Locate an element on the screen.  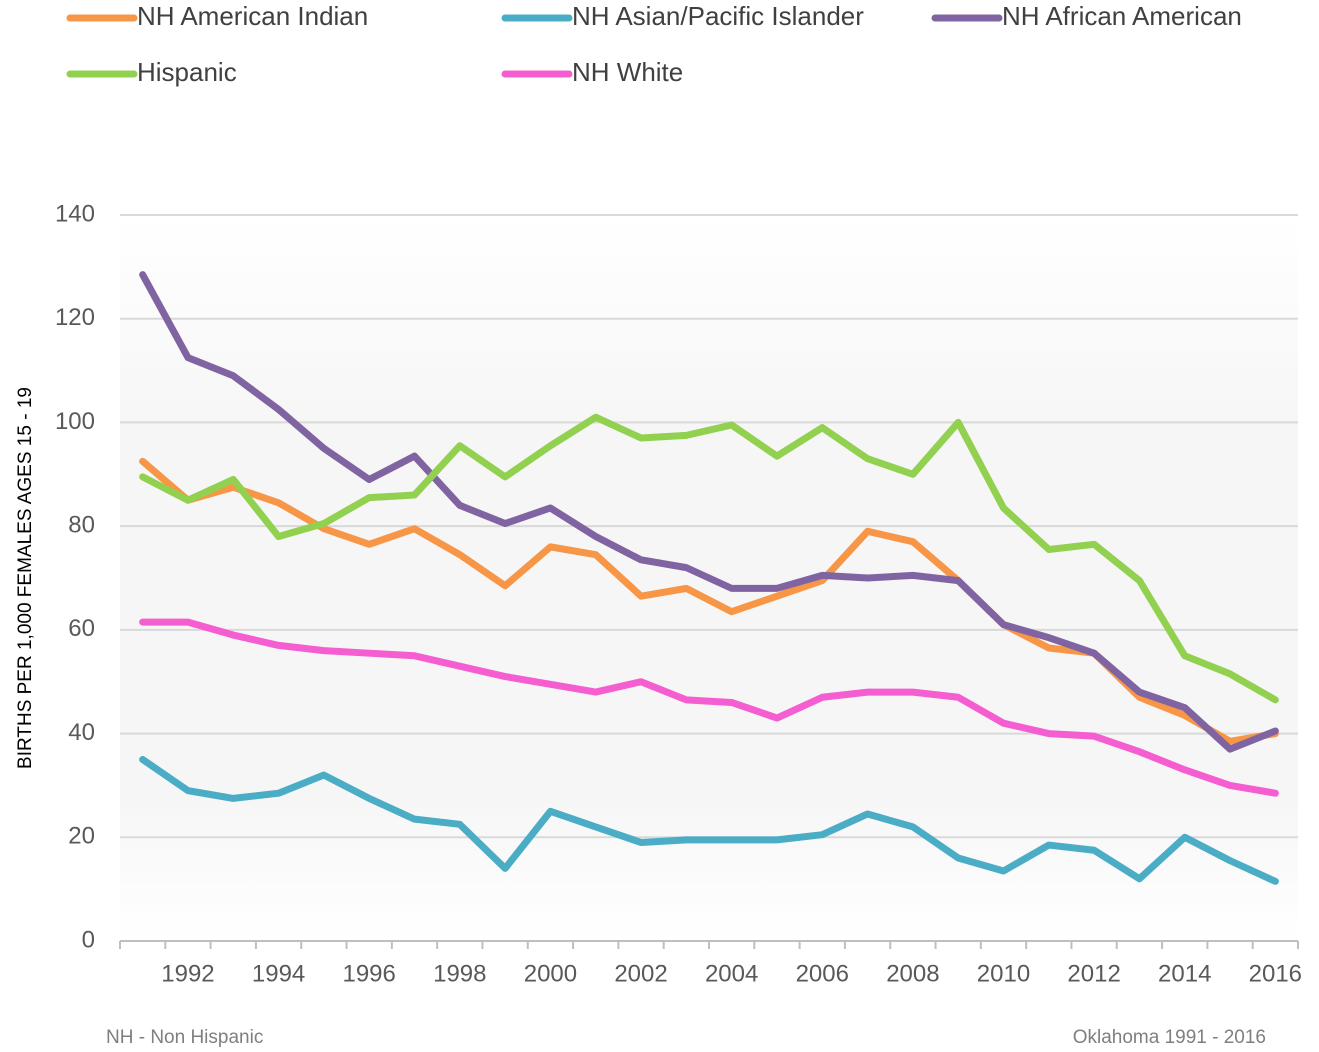
legend-label: NH White is located at coordinates (627, 72).